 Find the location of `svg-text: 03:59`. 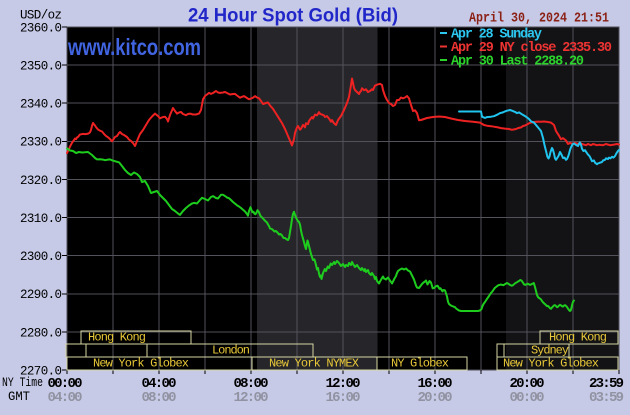

svg-text: 03:59 is located at coordinates (606, 398).